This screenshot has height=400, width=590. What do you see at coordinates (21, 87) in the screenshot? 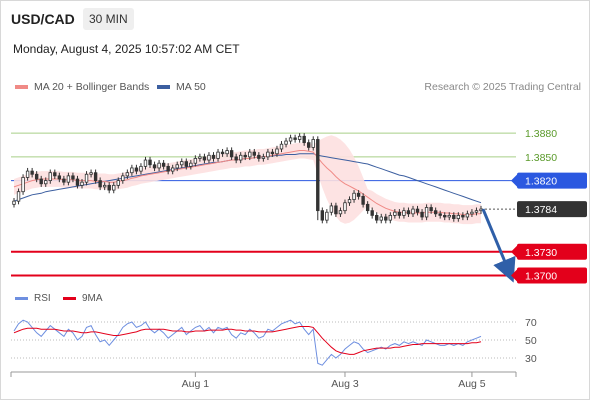
I see `legend-swatch-ma20` at bounding box center [21, 87].